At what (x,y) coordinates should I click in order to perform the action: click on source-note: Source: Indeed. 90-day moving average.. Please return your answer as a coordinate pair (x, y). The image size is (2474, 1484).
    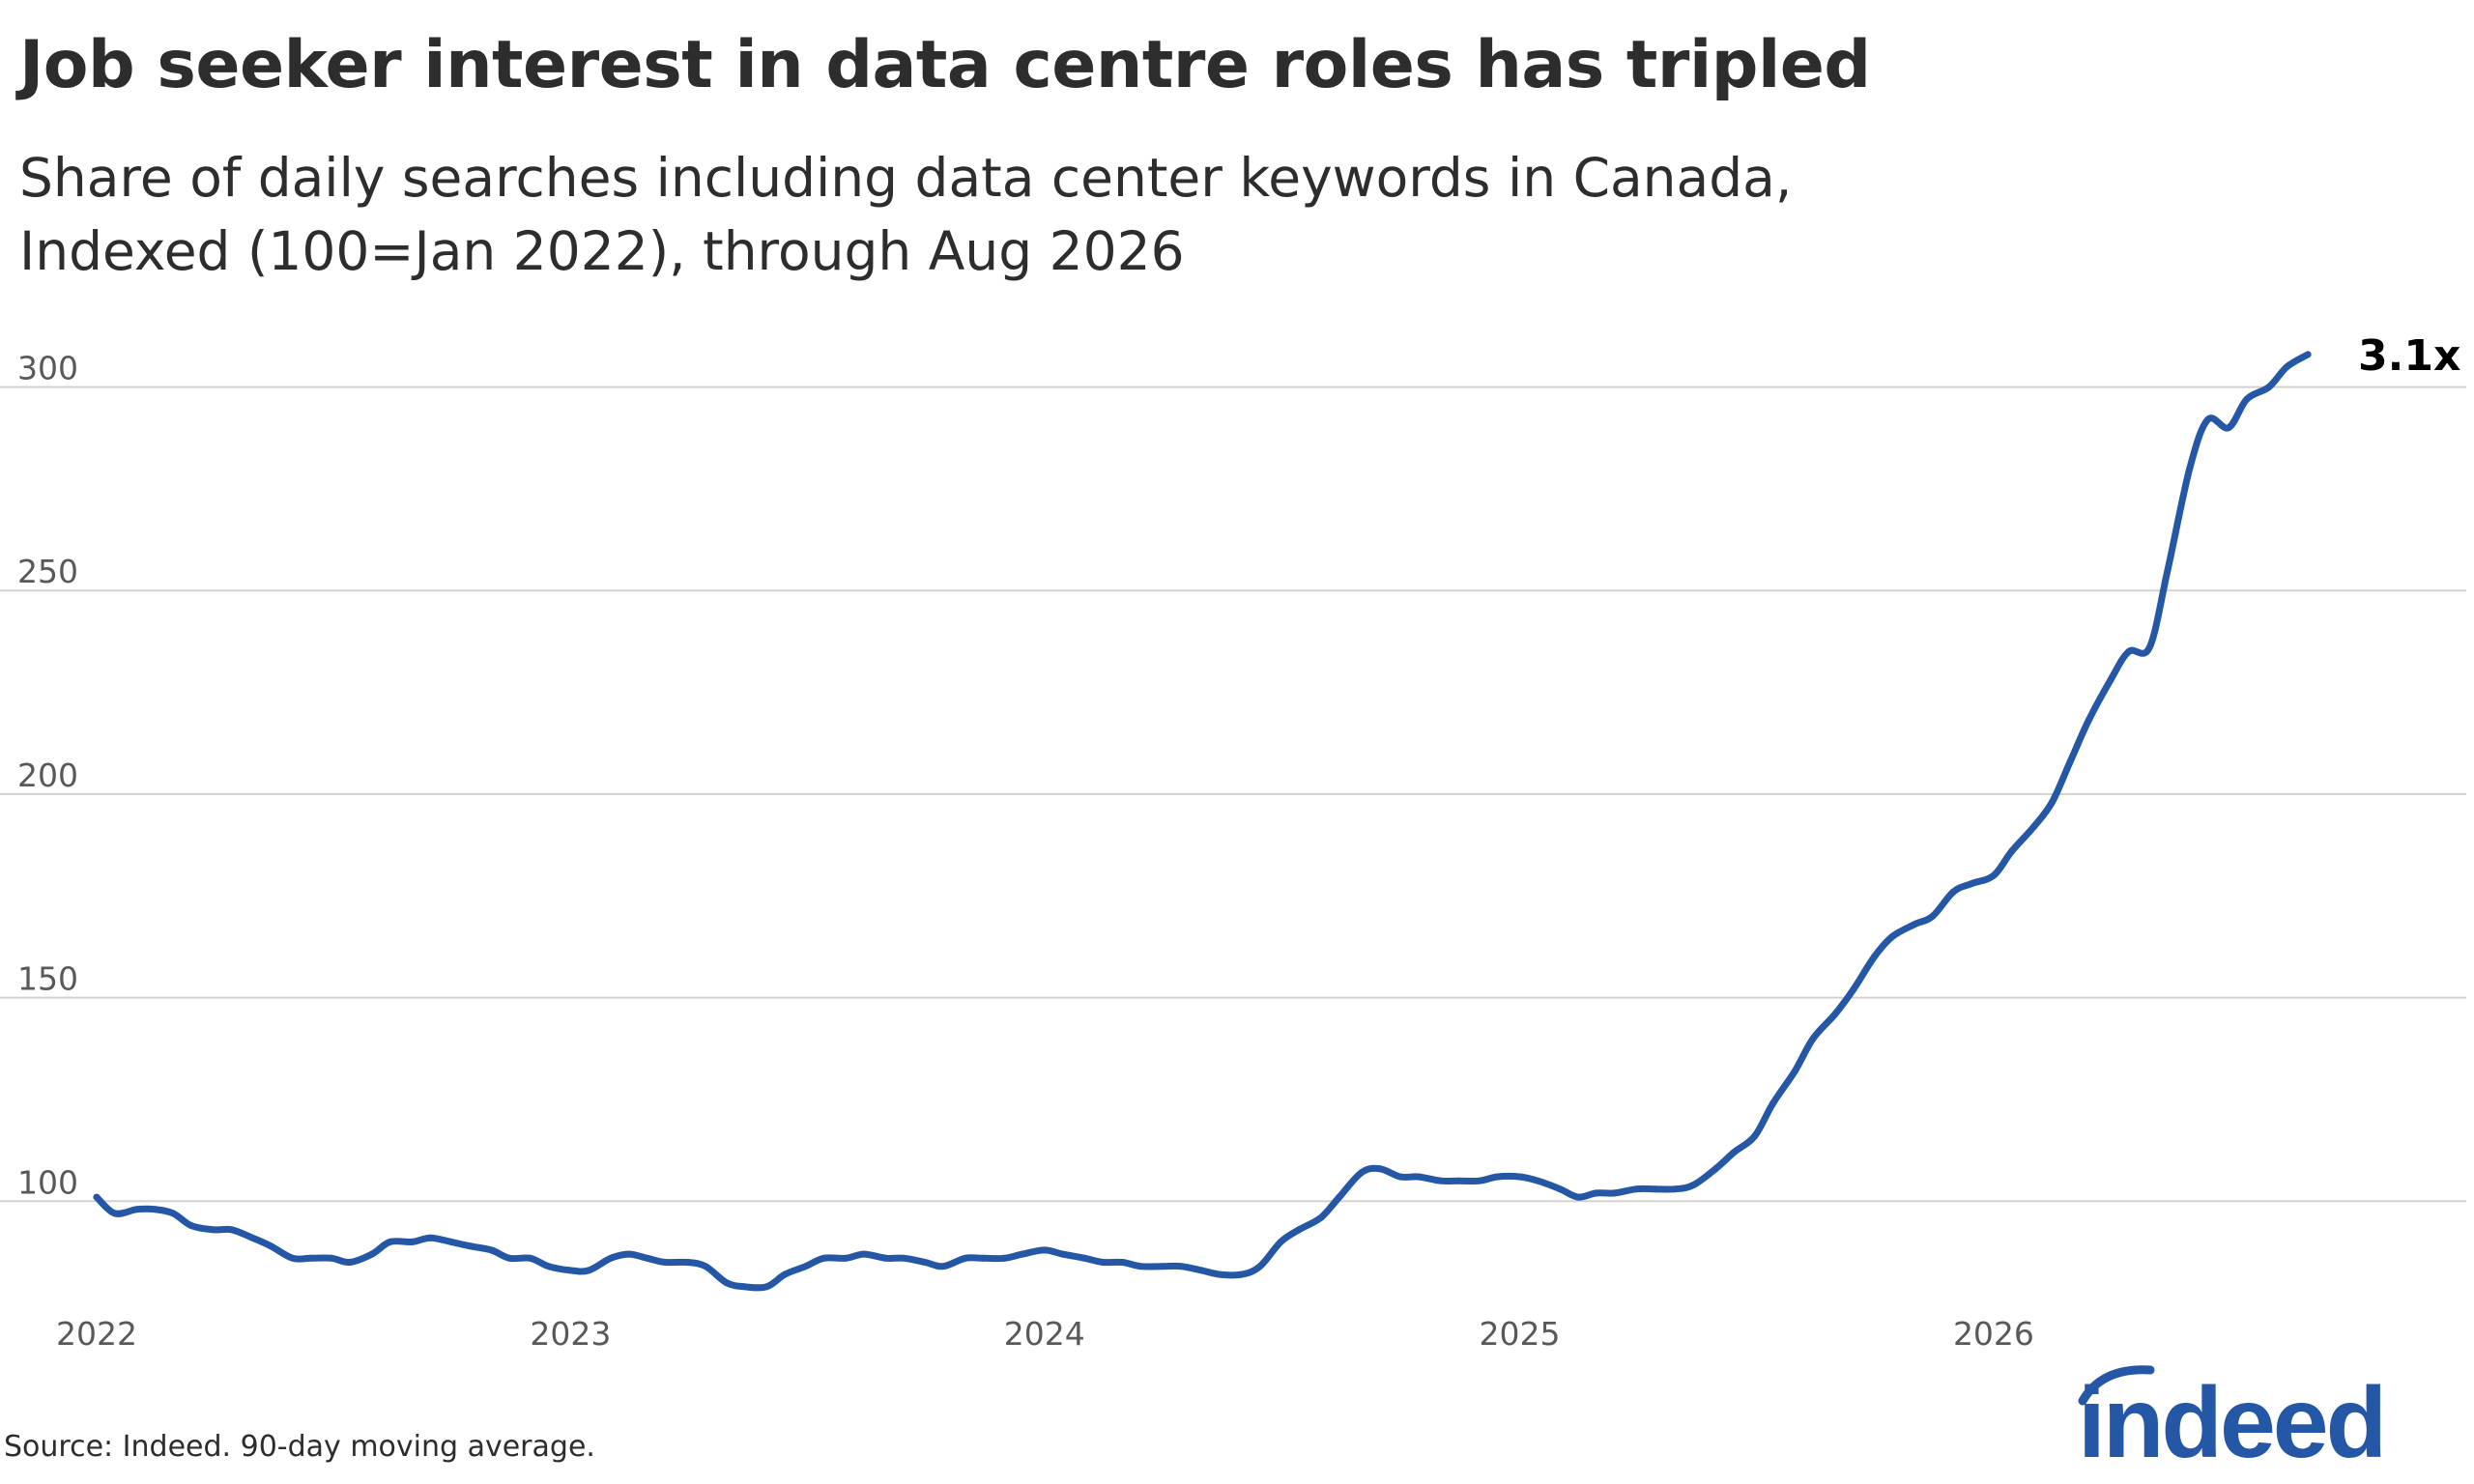
    Looking at the image, I should click on (300, 1447).